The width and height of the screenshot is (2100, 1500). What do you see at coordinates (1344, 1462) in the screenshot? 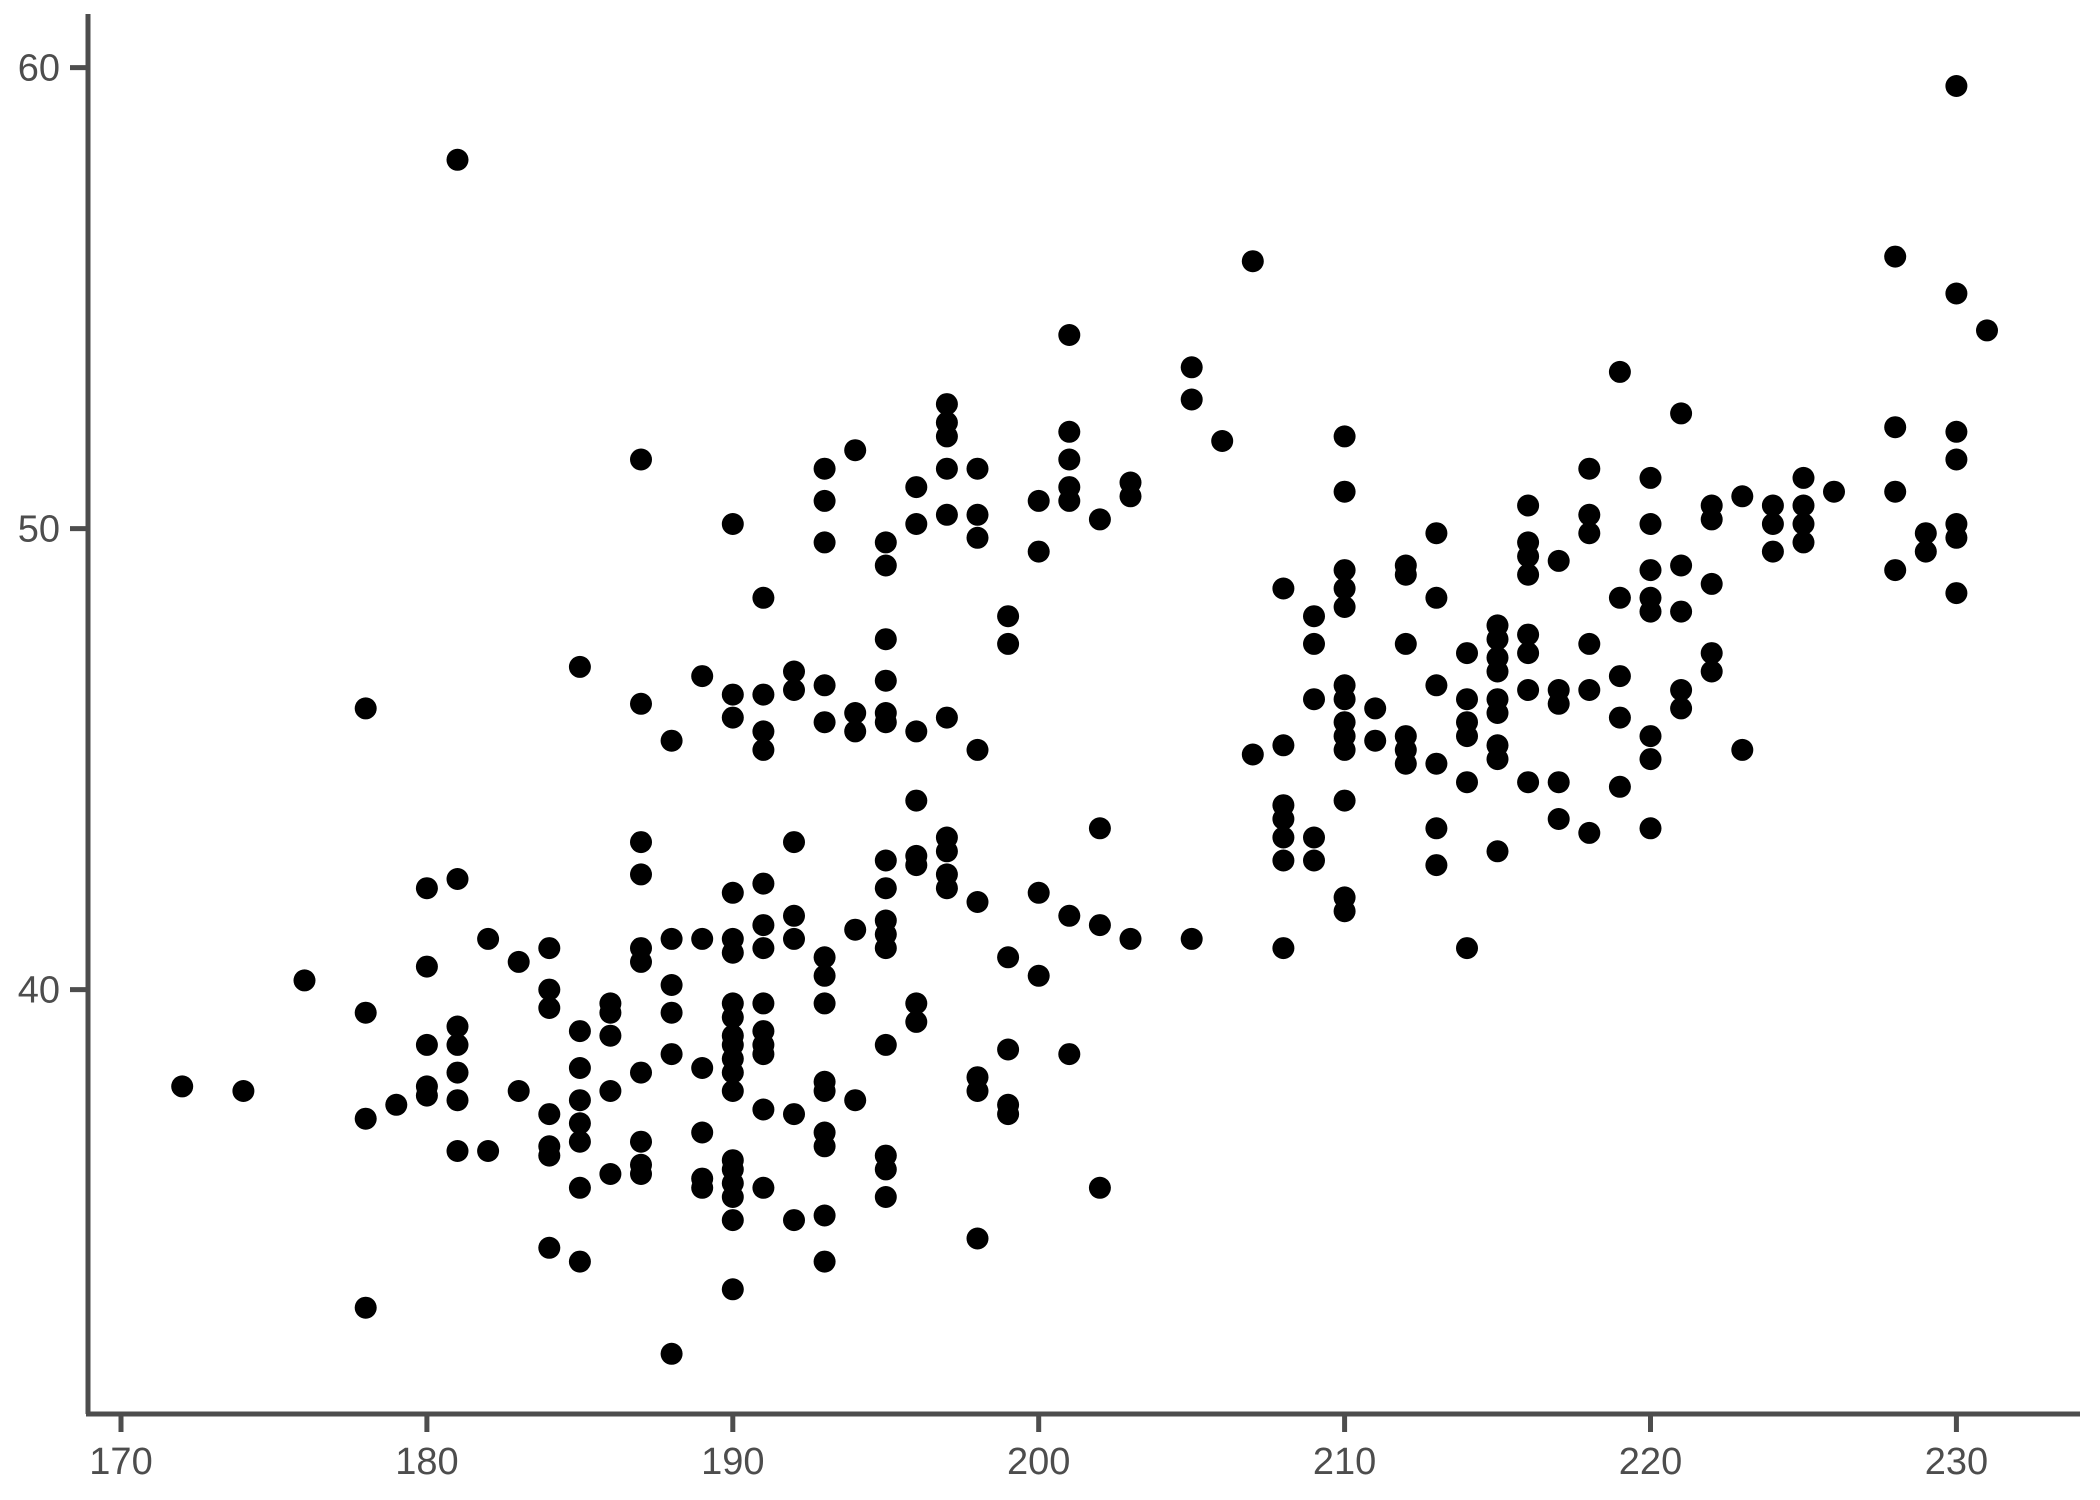
I see `x-tick-label: 210` at bounding box center [1344, 1462].